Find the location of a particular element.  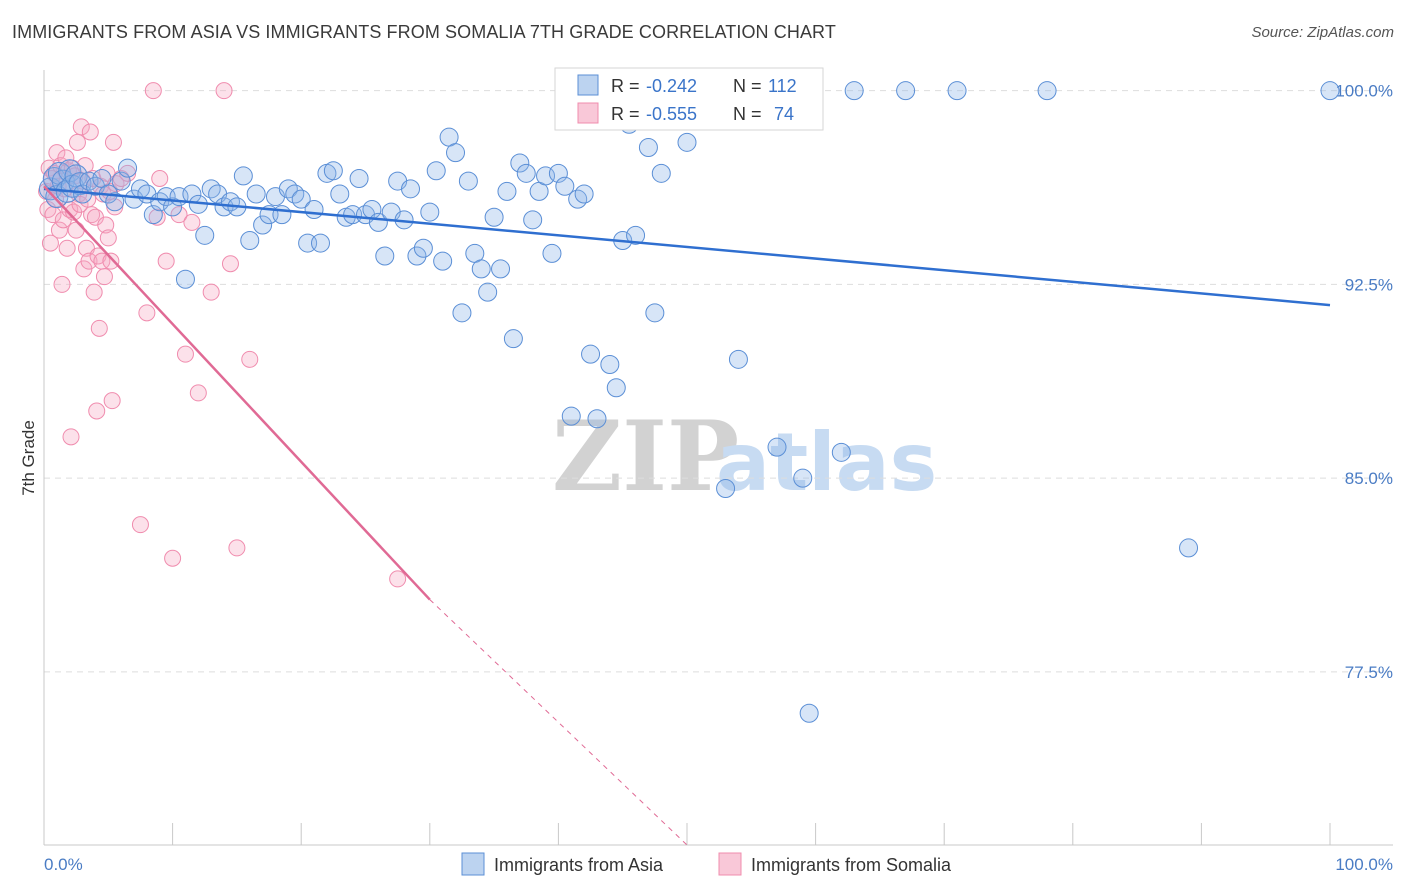

watermark-atlas: atlas is located at coordinates (826, 462).